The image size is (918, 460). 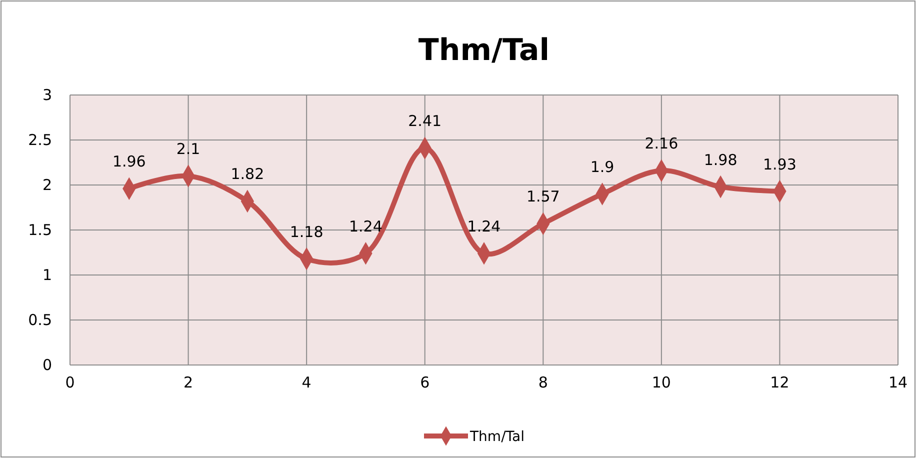 I want to click on y-tick-label: 0.5, so click(x=40, y=319).